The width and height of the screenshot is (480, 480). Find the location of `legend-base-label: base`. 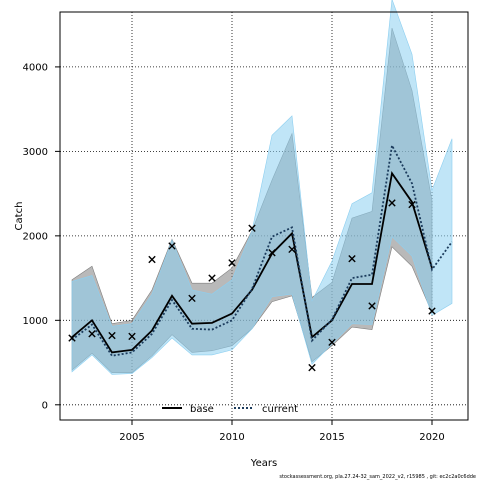

legend-base-label: base is located at coordinates (202, 409).